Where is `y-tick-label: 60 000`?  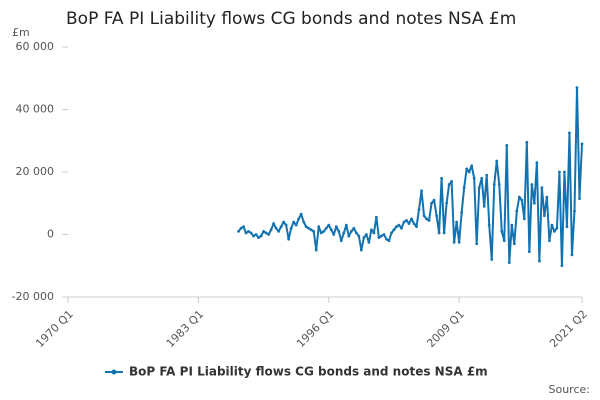 y-tick-label: 60 000 is located at coordinates (35, 46).